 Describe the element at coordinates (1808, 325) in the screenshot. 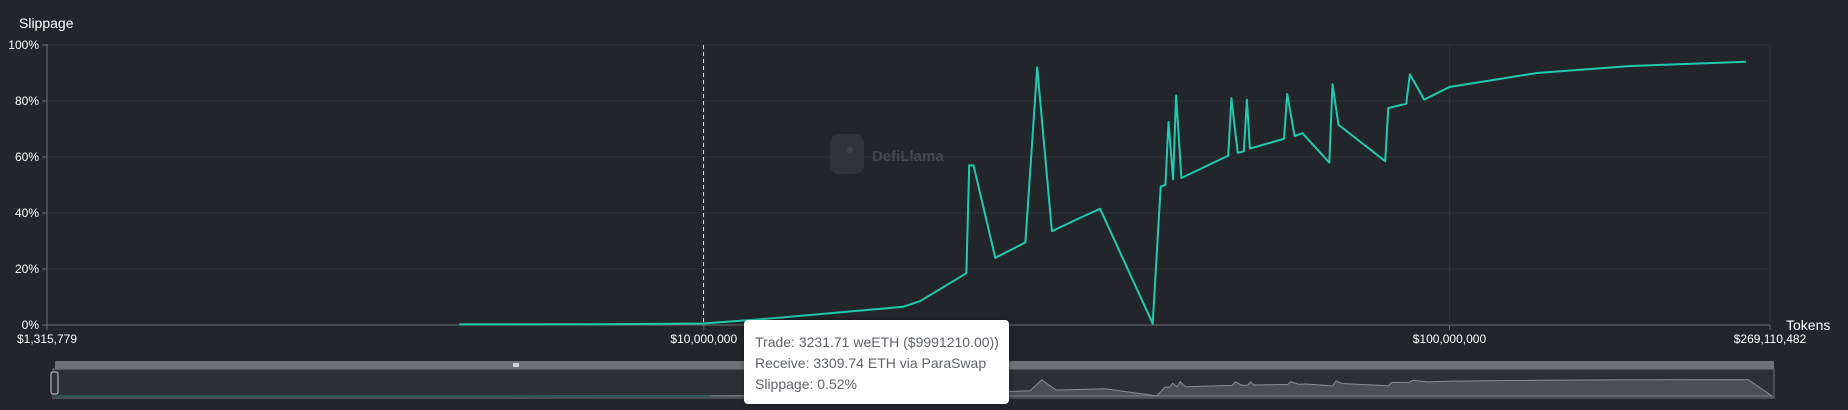

I see `x-axis-title: Tokens` at that location.